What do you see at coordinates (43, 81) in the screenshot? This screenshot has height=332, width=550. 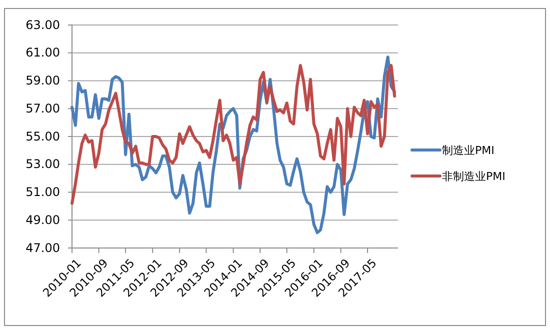 I see `y-tick-label: 59.00` at bounding box center [43, 81].